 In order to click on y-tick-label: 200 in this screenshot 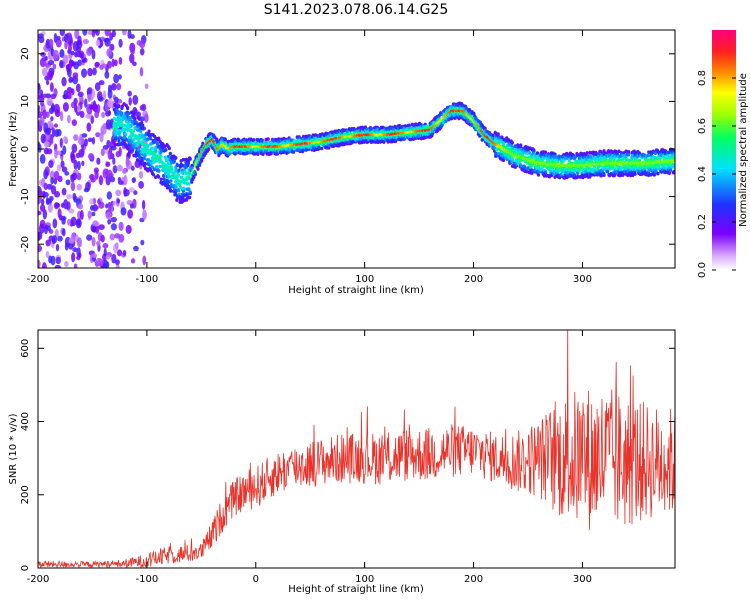, I will do `click(25, 494)`.